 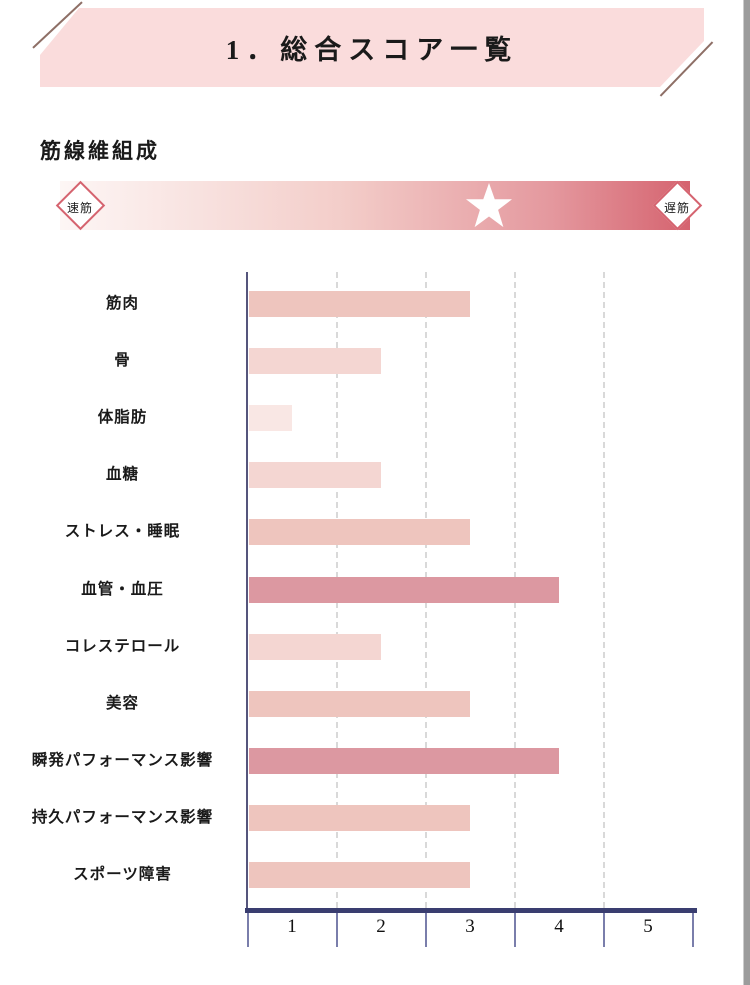 I want to click on axis-tick-label: 2, so click(x=381, y=926).